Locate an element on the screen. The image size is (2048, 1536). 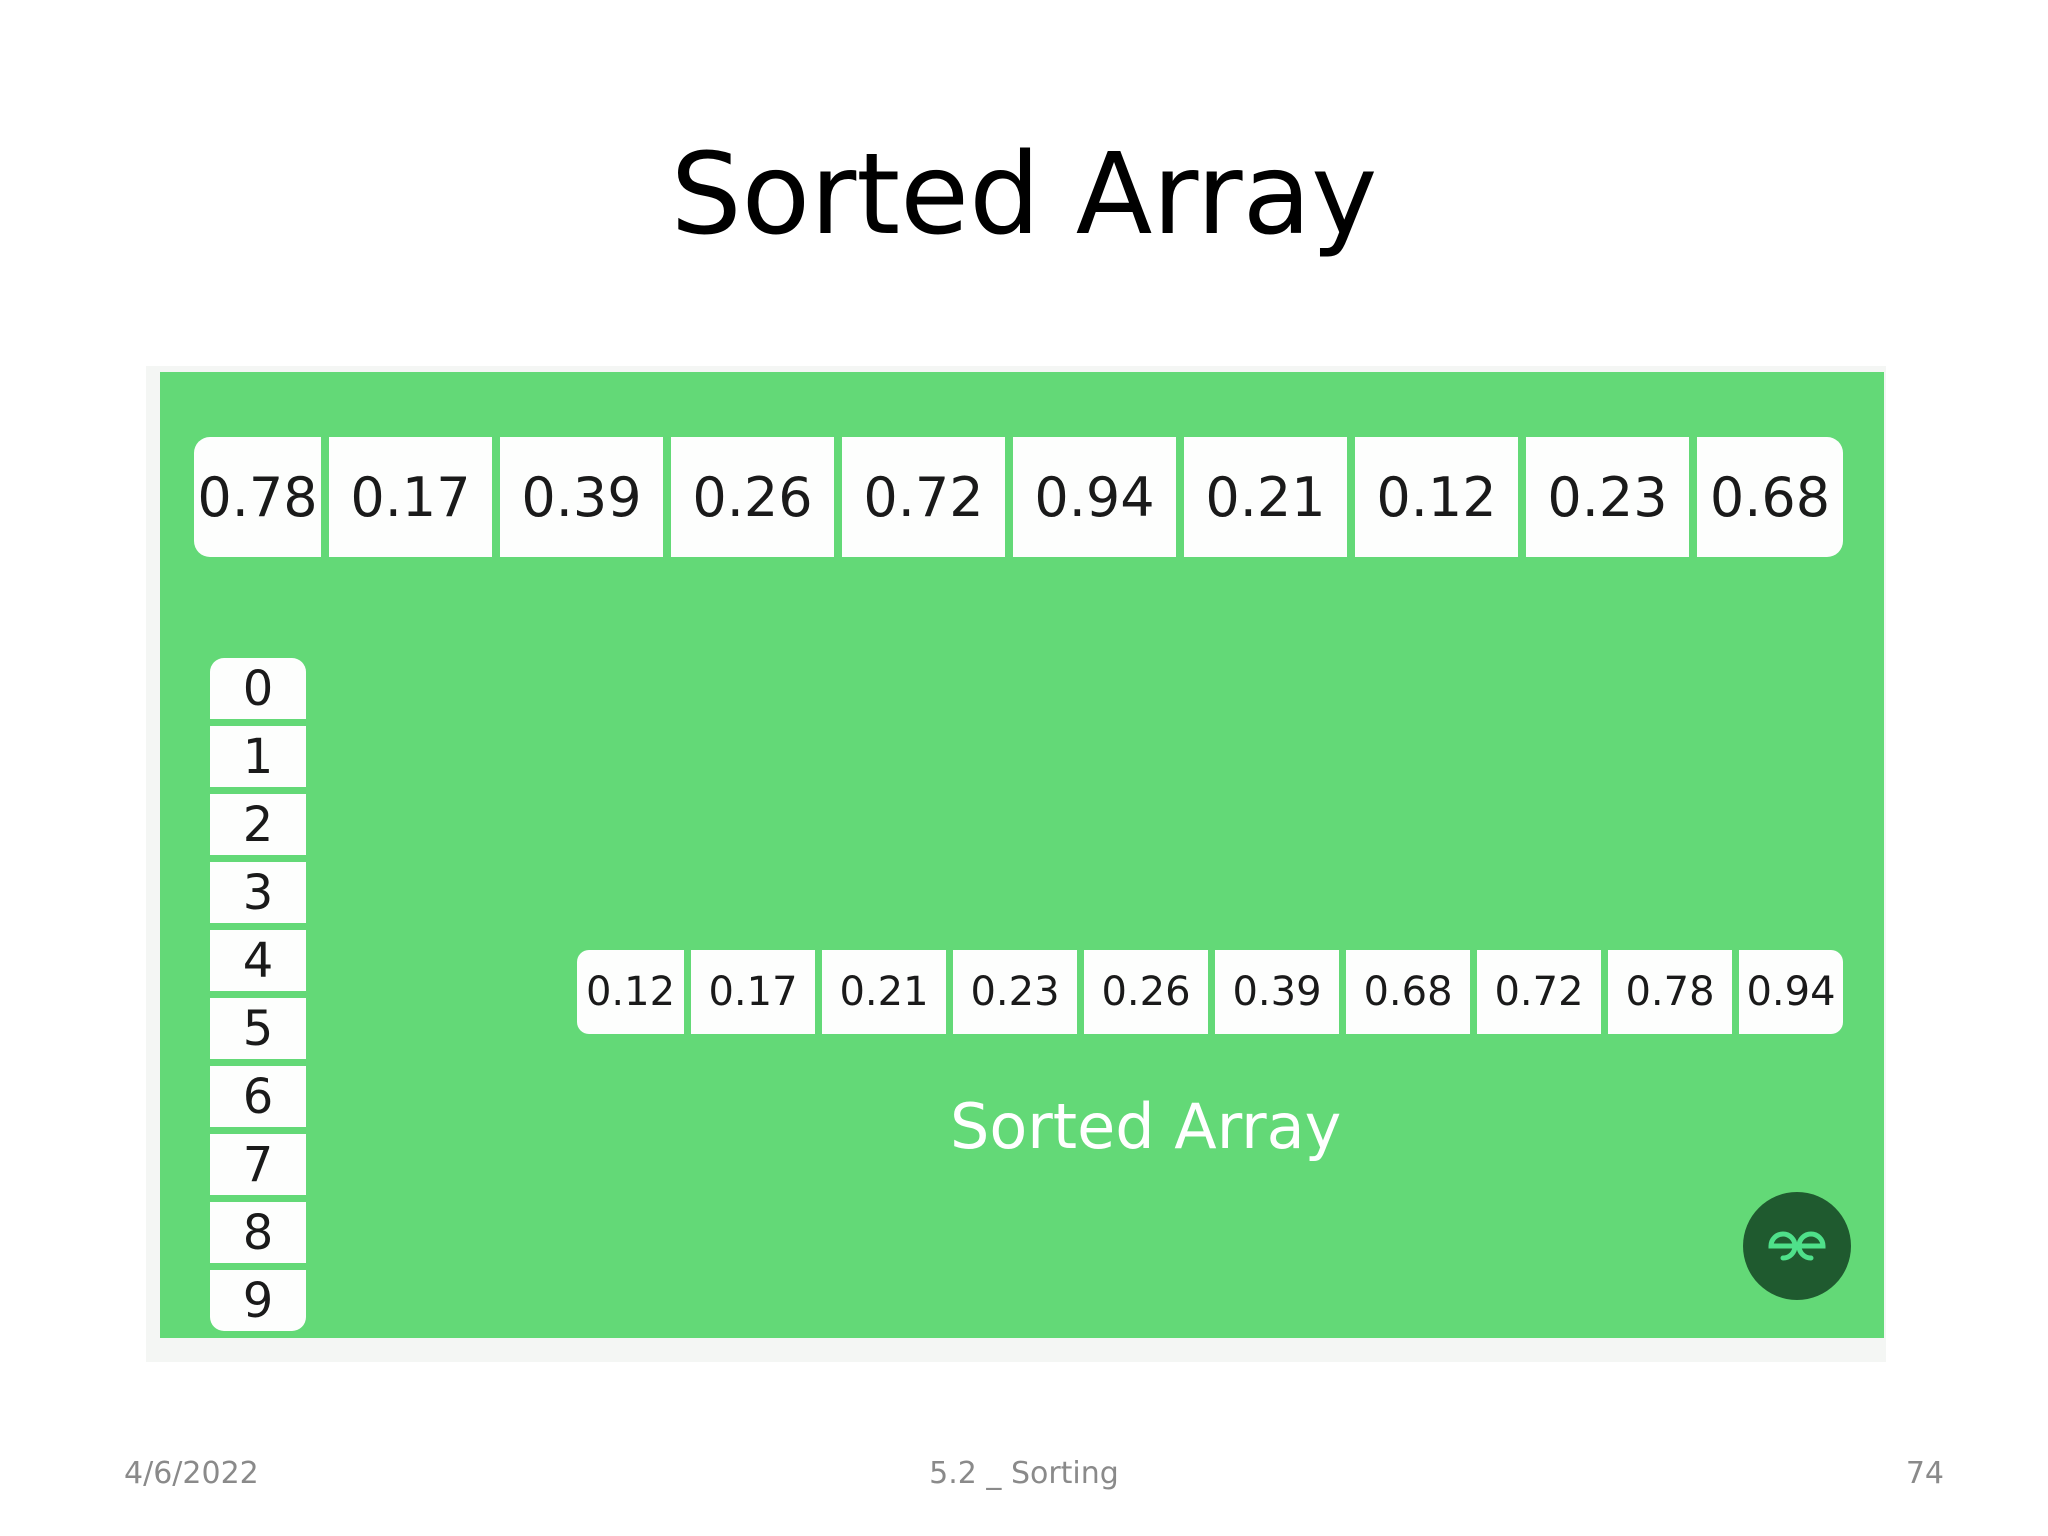
input-cell: 0.68 is located at coordinates (1770, 497).